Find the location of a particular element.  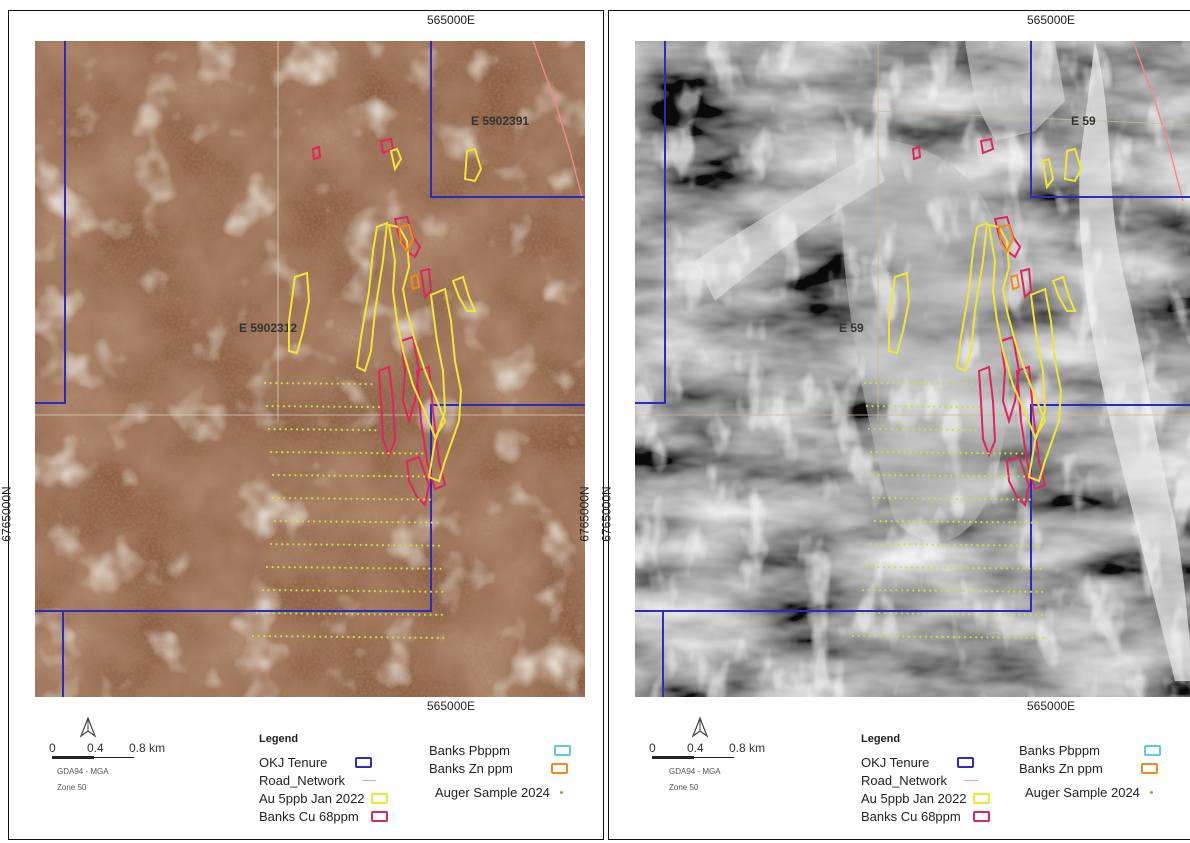

tenure-boundary is located at coordinates (1110, 119).